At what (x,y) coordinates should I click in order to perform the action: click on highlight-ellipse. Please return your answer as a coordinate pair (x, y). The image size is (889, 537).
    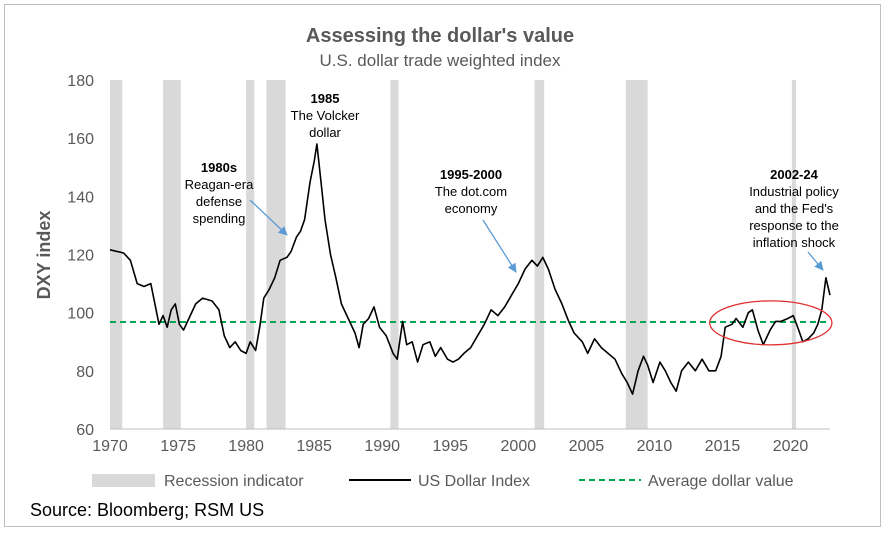
    Looking at the image, I should click on (771, 323).